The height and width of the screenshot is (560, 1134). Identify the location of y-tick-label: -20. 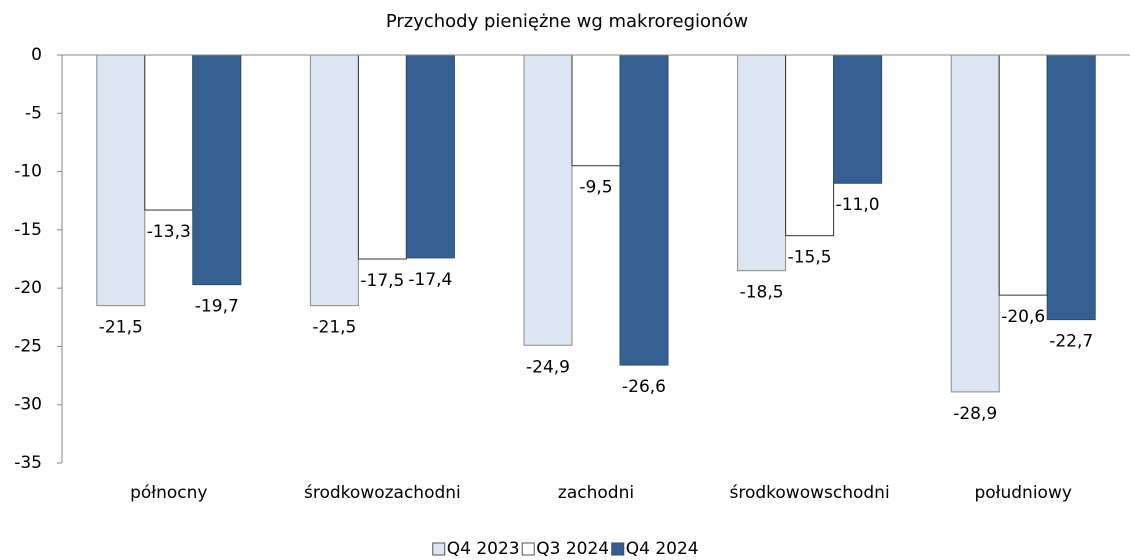
(28, 288).